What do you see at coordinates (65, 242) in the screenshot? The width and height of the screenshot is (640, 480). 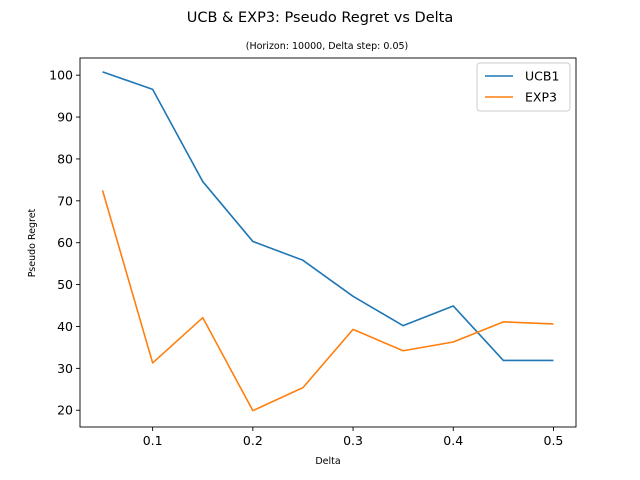 I see `y-tick-label: 60` at bounding box center [65, 242].